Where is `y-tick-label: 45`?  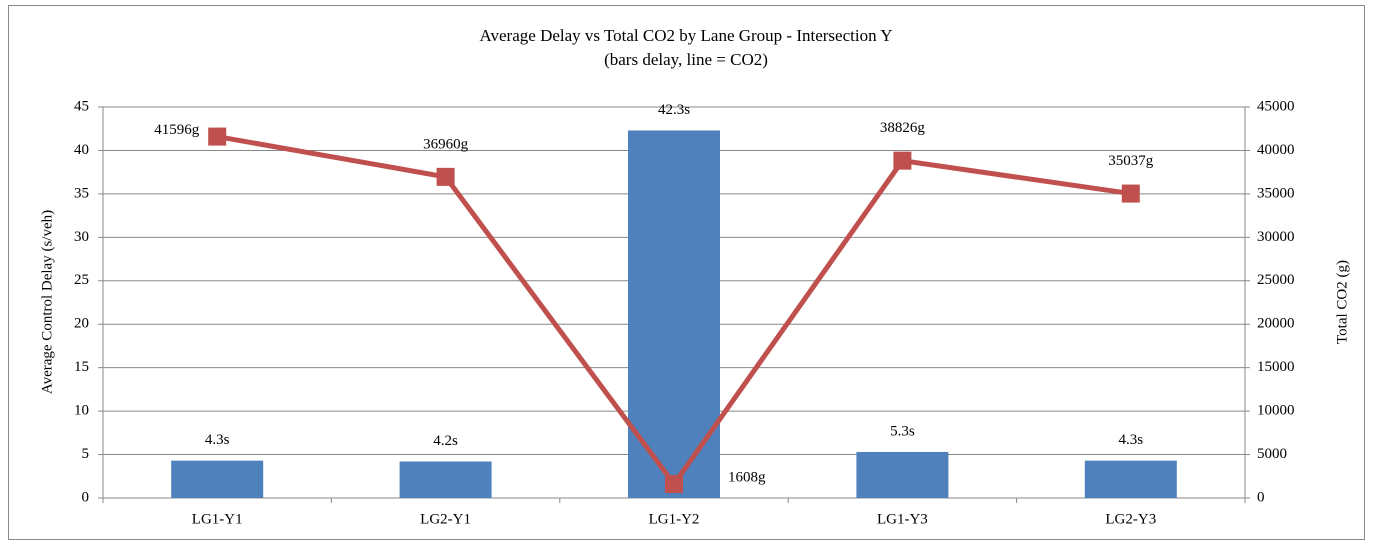 y-tick-label: 45 is located at coordinates (81, 106).